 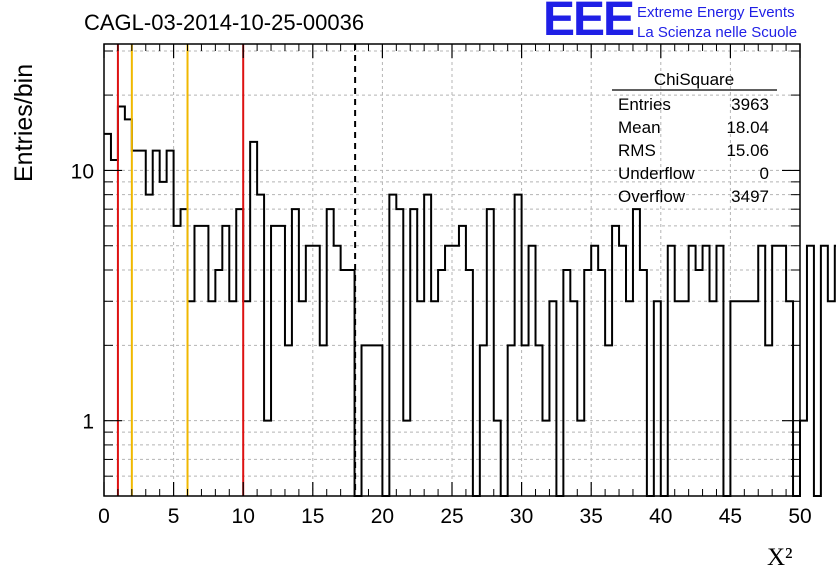 What do you see at coordinates (637, 150) in the screenshot?
I see `stats-row-label: RMS` at bounding box center [637, 150].